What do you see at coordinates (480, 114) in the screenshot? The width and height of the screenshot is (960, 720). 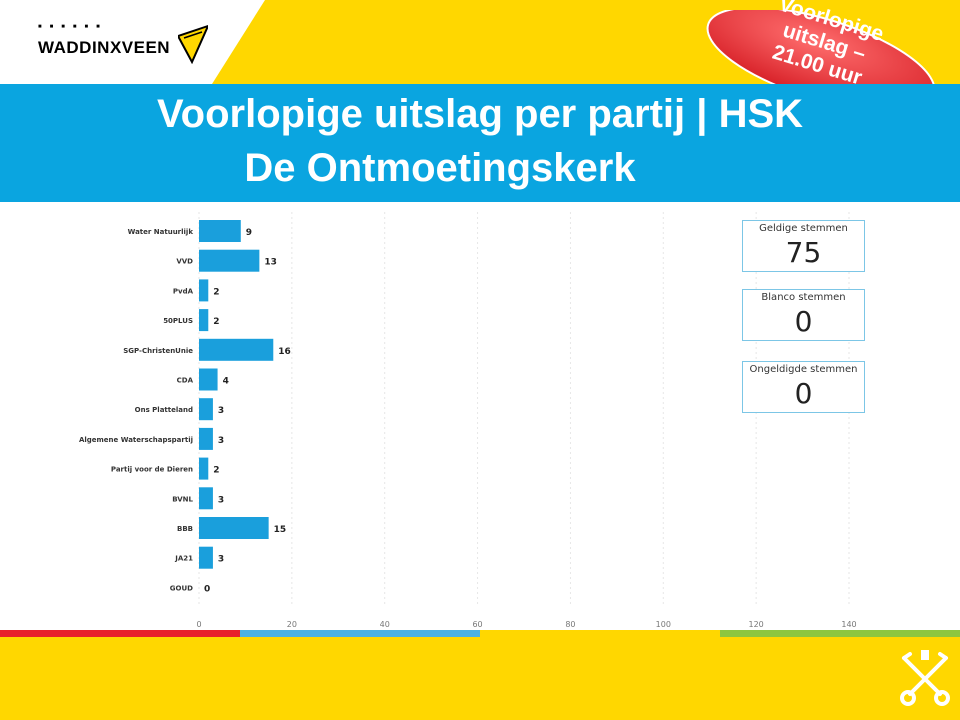 I see `page-title: Voorlopige uitslag per partij | HSK` at bounding box center [480, 114].